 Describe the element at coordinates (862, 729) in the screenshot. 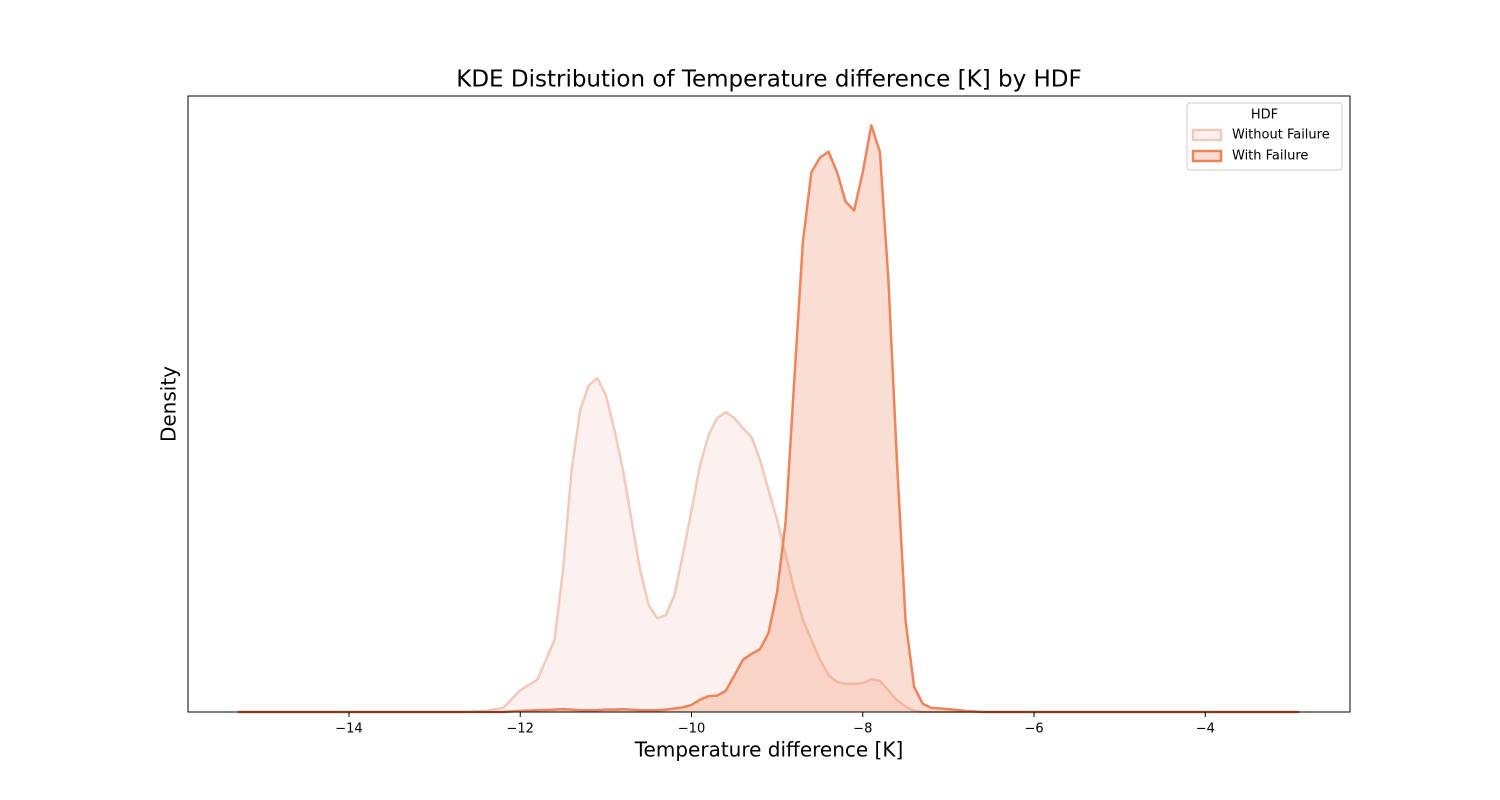

I see `x-tick-label: −8` at that location.